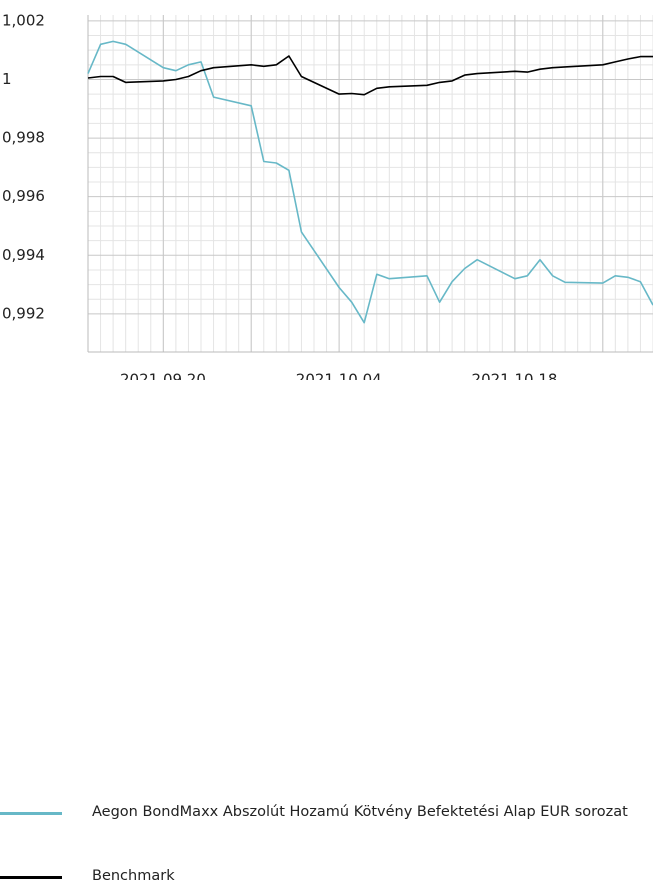 This screenshot has height=886, width=653. Describe the element at coordinates (517, 376) in the screenshot. I see `x-tick-label: 2021.10.18.` at that location.